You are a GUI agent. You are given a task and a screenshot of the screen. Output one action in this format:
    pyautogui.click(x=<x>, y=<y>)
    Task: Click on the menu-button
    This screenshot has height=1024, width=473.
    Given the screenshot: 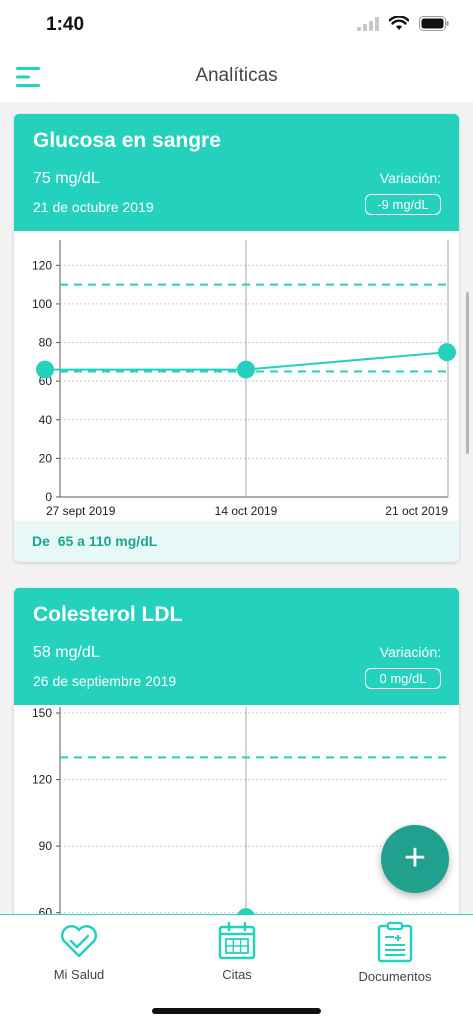 What is the action you would take?
    pyautogui.click(x=29, y=77)
    